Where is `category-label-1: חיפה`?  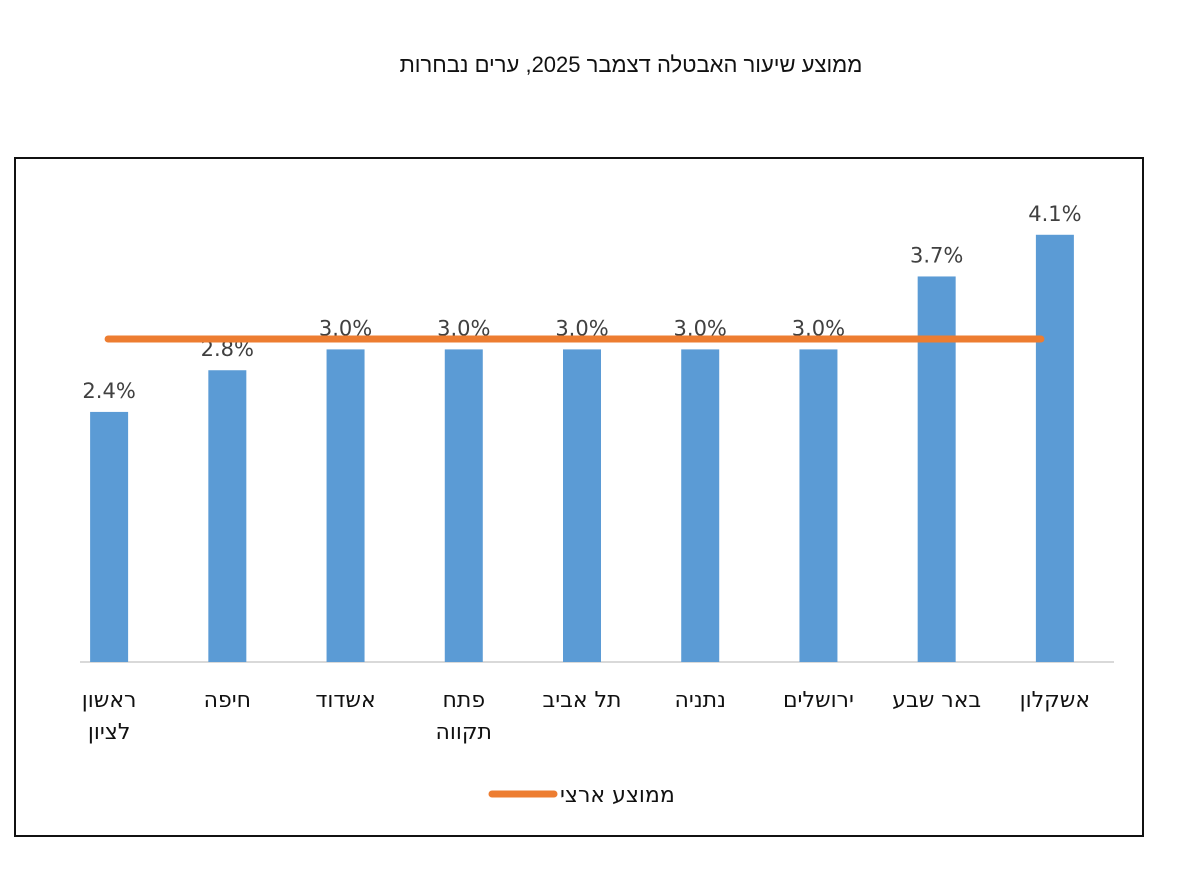
category-label-1: חיפה is located at coordinates (227, 700).